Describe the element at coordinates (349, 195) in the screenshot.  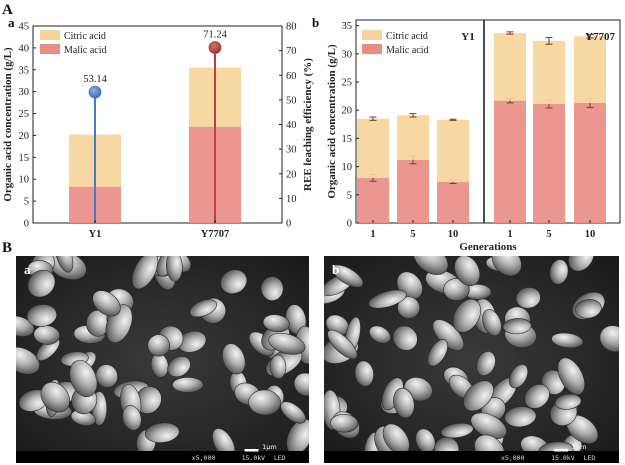
I see `ytick-label-b-1: 5` at that location.